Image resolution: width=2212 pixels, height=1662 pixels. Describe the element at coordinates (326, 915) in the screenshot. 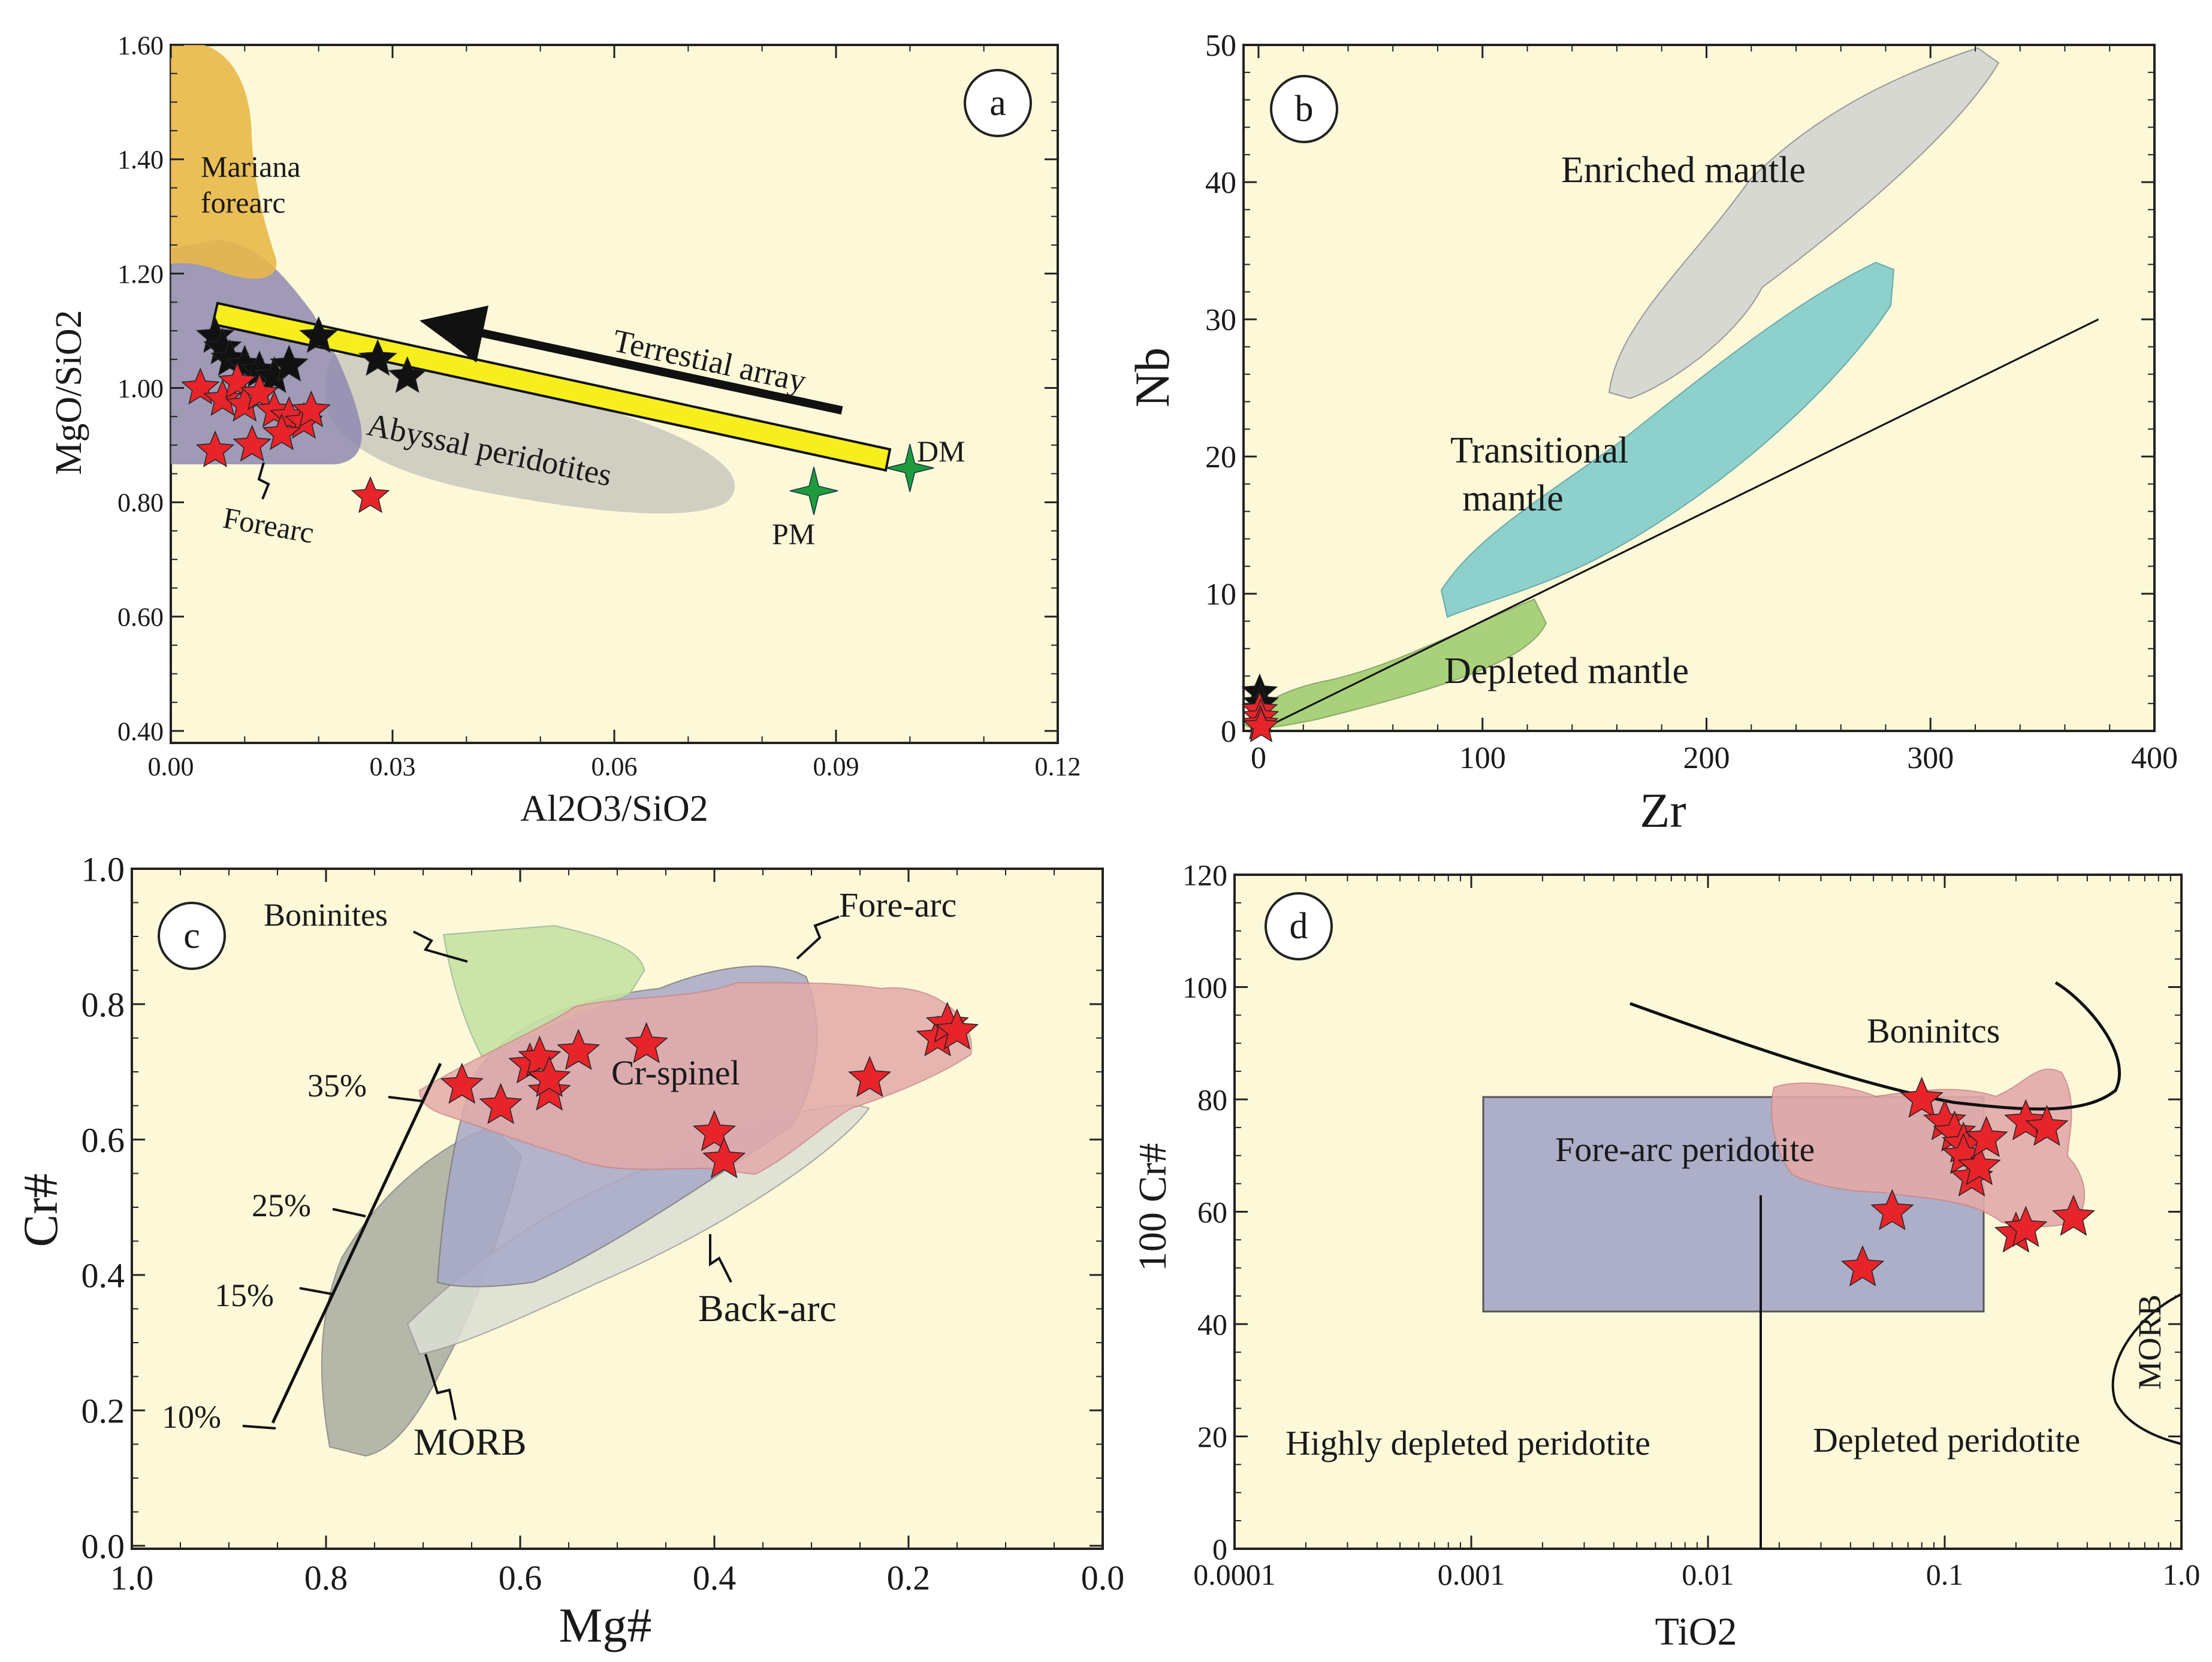

I see `label-boninites: Boninites` at that location.